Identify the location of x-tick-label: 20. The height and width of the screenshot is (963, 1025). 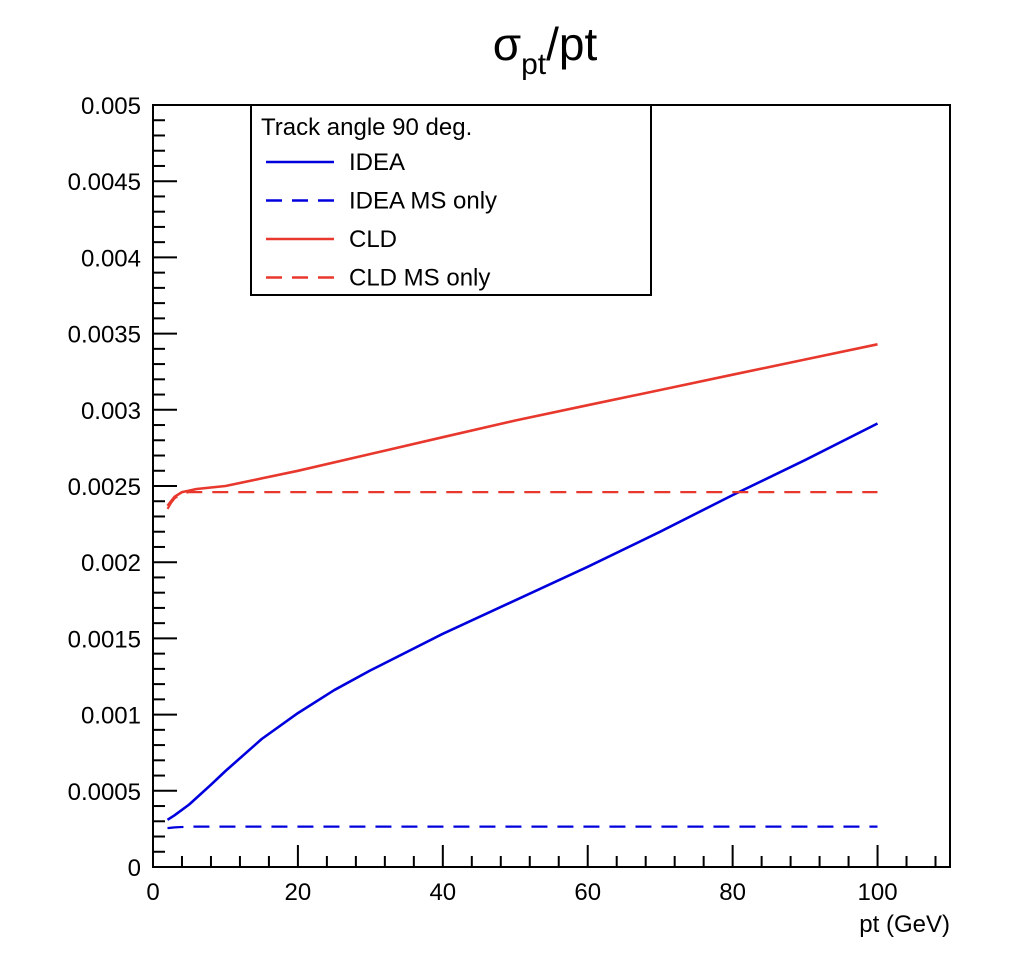
(298, 892).